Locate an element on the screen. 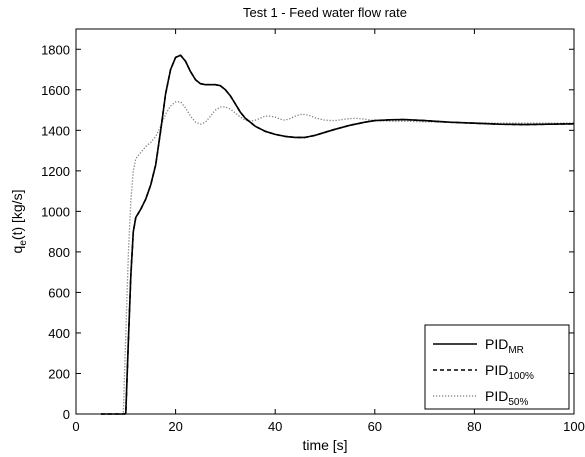 The image size is (585, 457). chart-title: Test 1 - Feed water flow rate is located at coordinates (325, 12).